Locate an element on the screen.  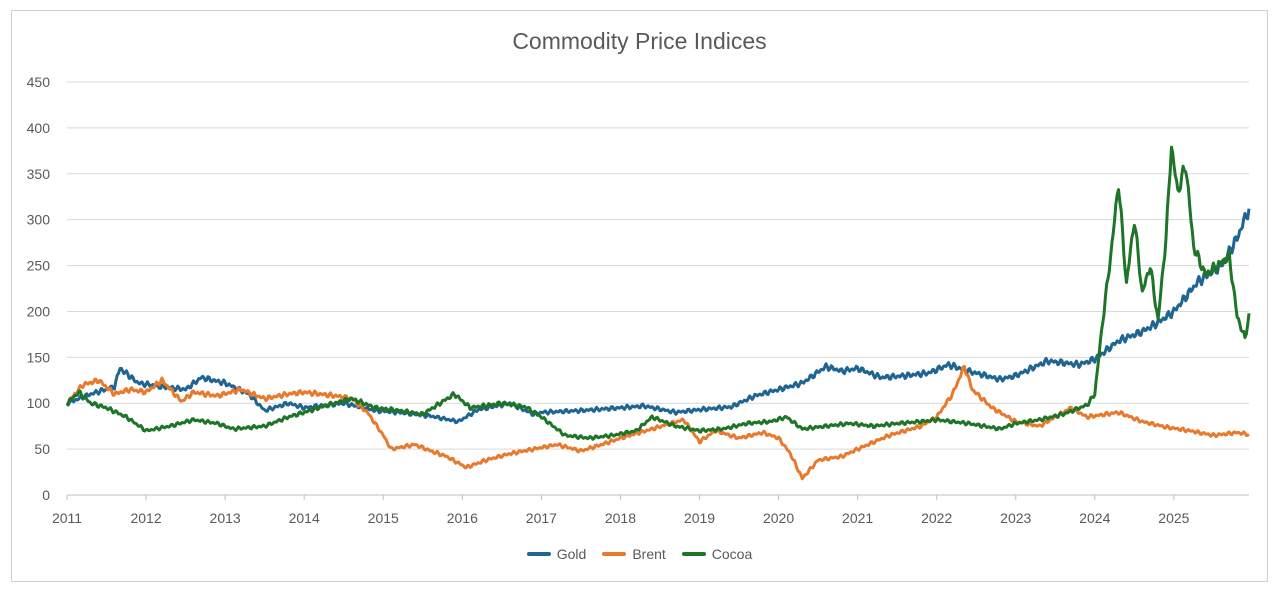
x-tick-label: 2024 is located at coordinates (1094, 518).